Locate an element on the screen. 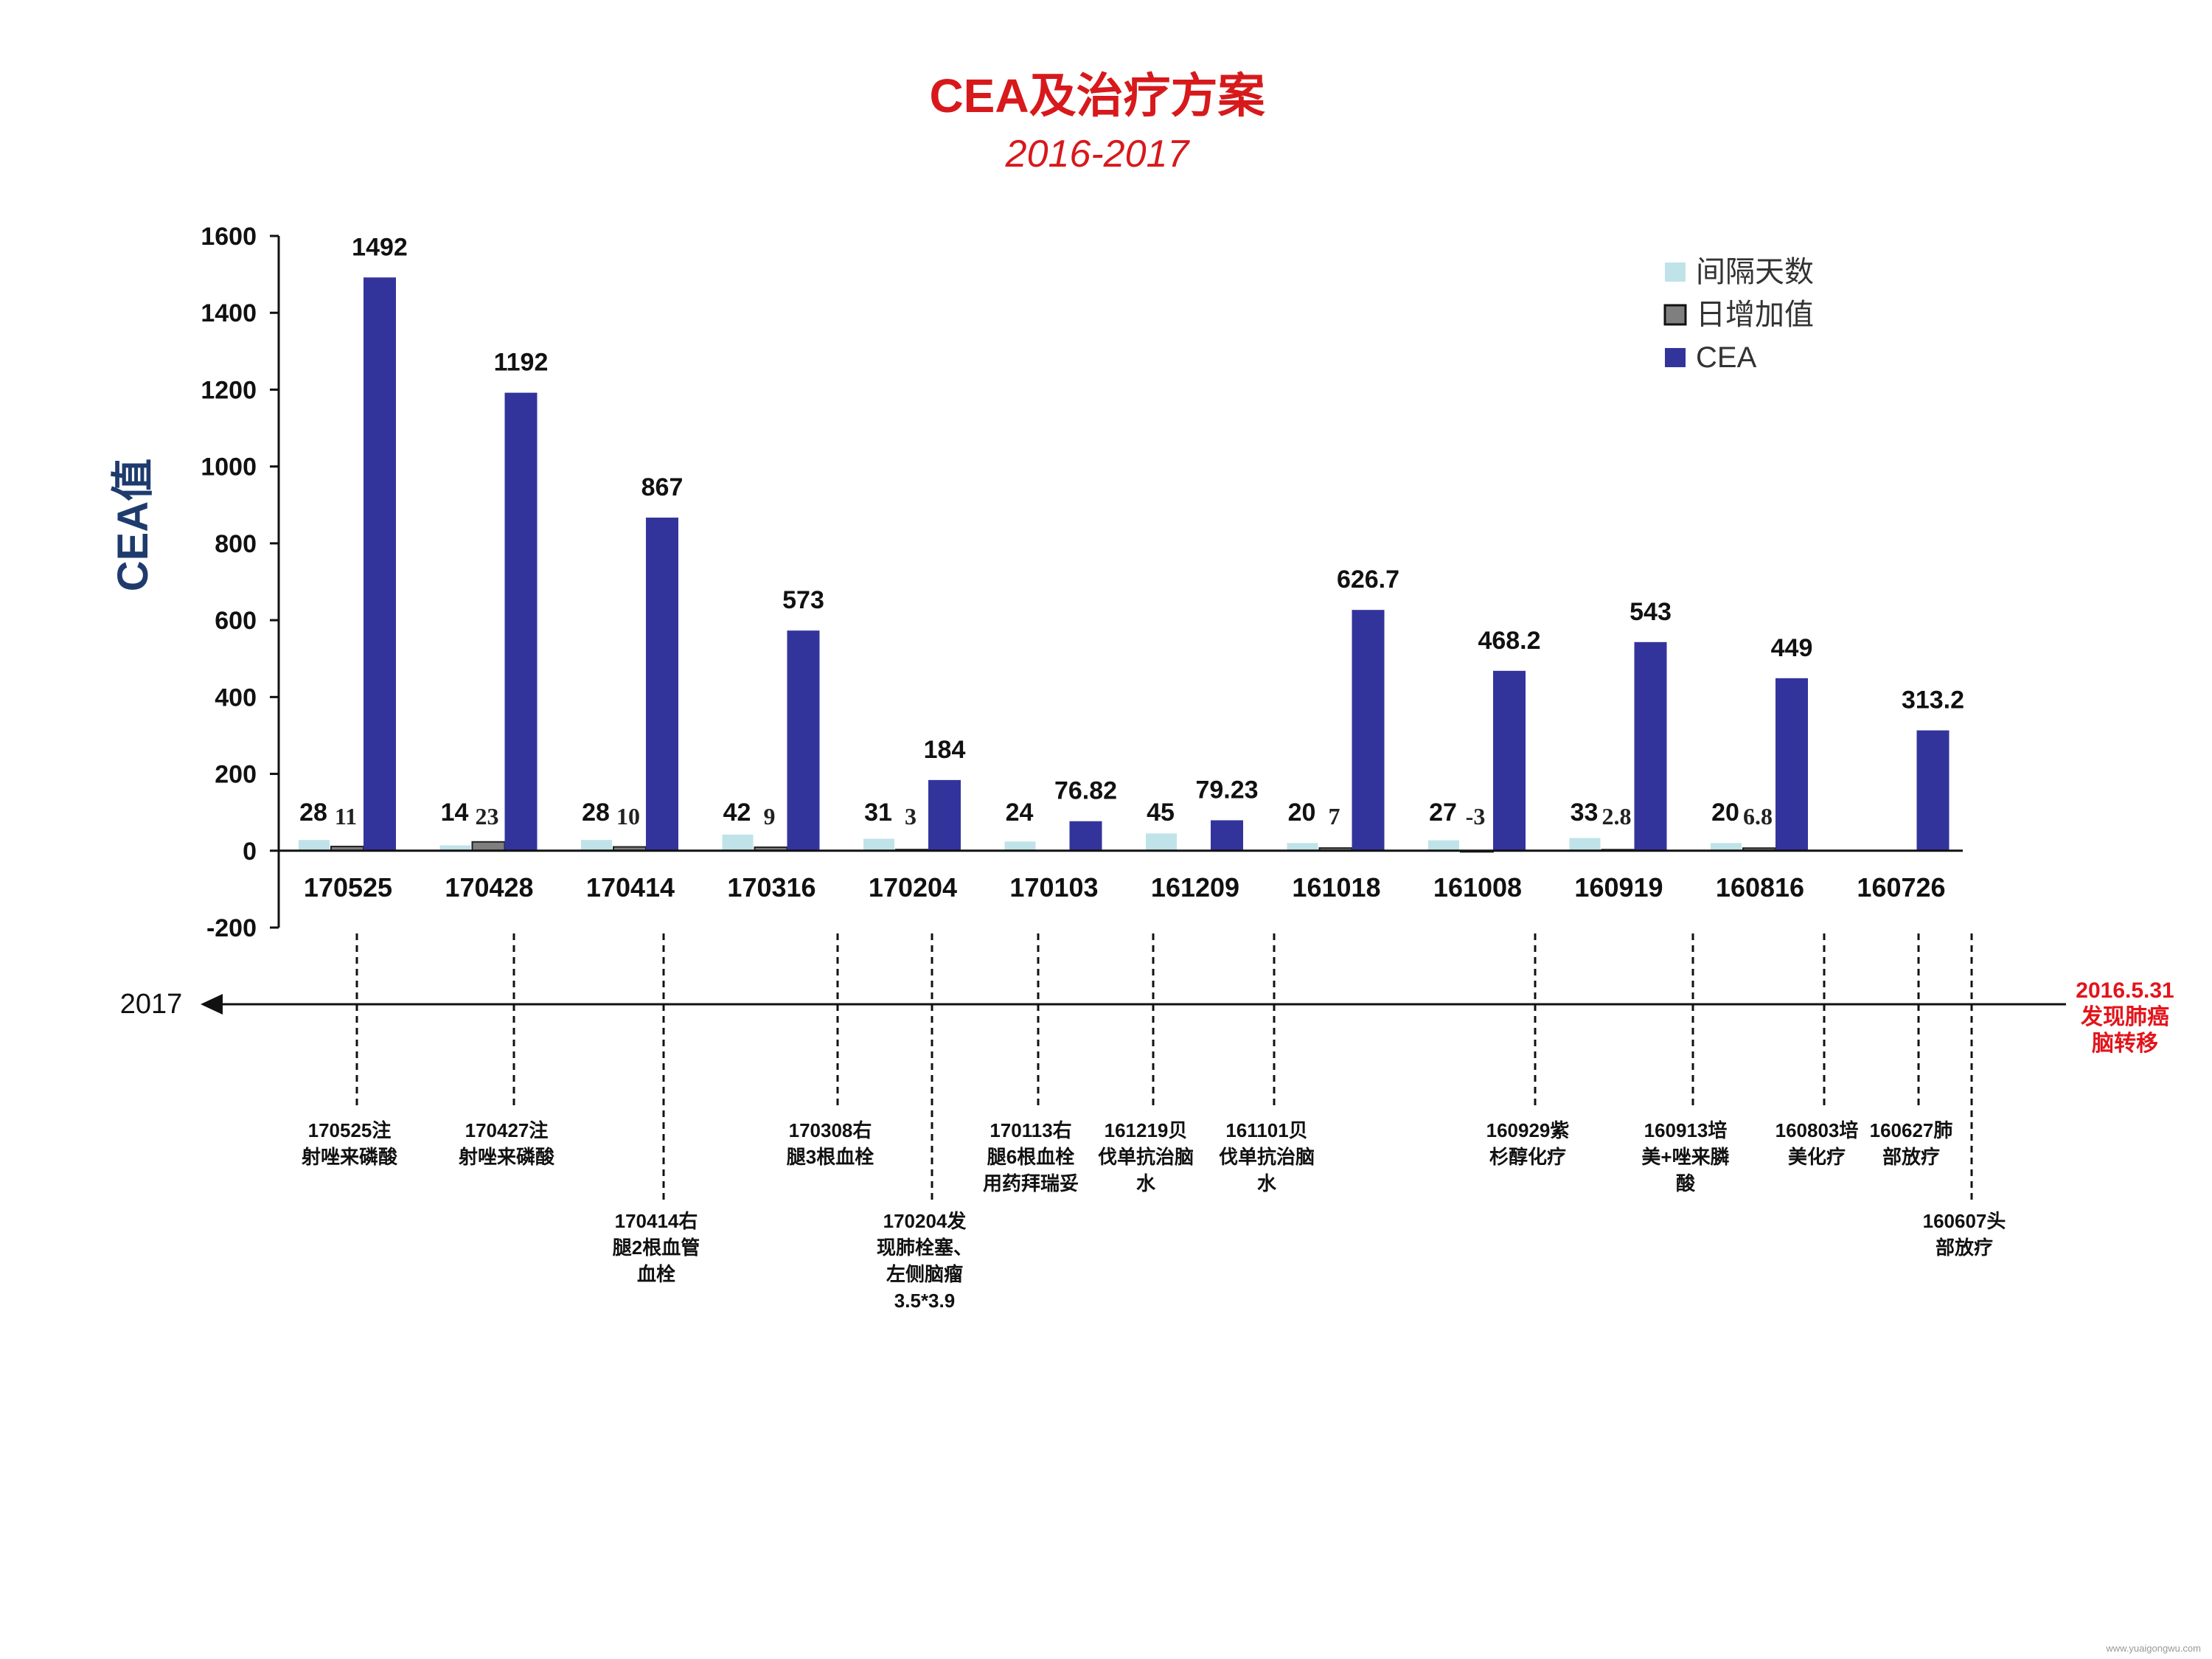 The width and height of the screenshot is (2212, 1659). data-label-cea: 468.2 is located at coordinates (1509, 641).